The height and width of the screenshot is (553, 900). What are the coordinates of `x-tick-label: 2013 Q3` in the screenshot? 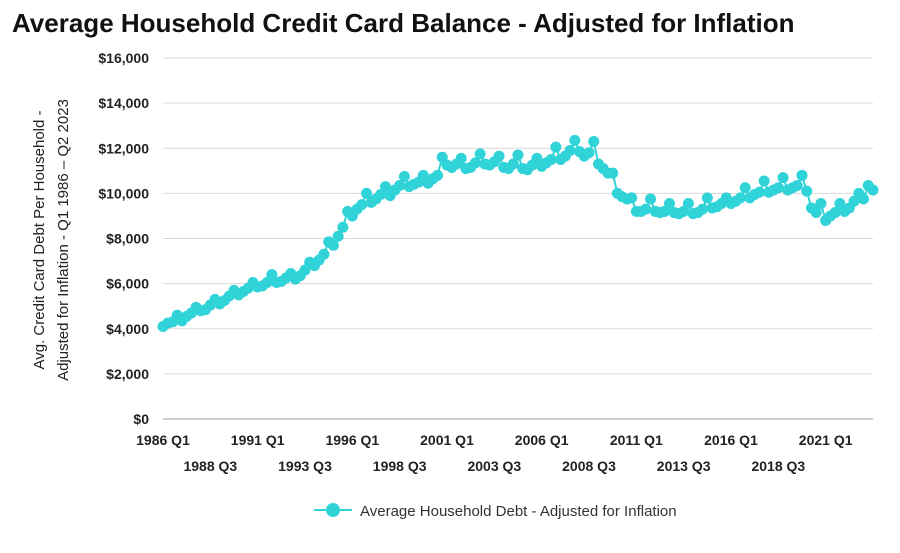 It's located at (684, 466).